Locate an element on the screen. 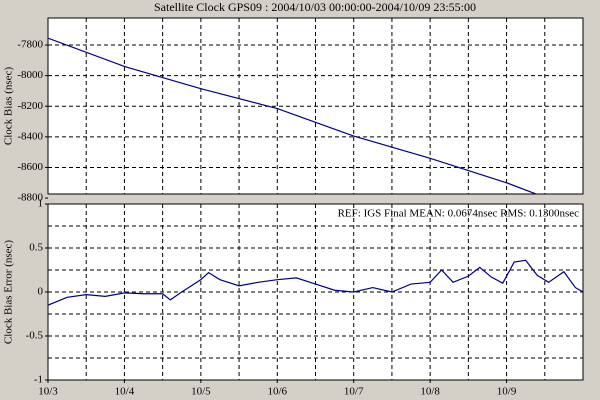  y-tick-label: -7800 is located at coordinates (30, 45).